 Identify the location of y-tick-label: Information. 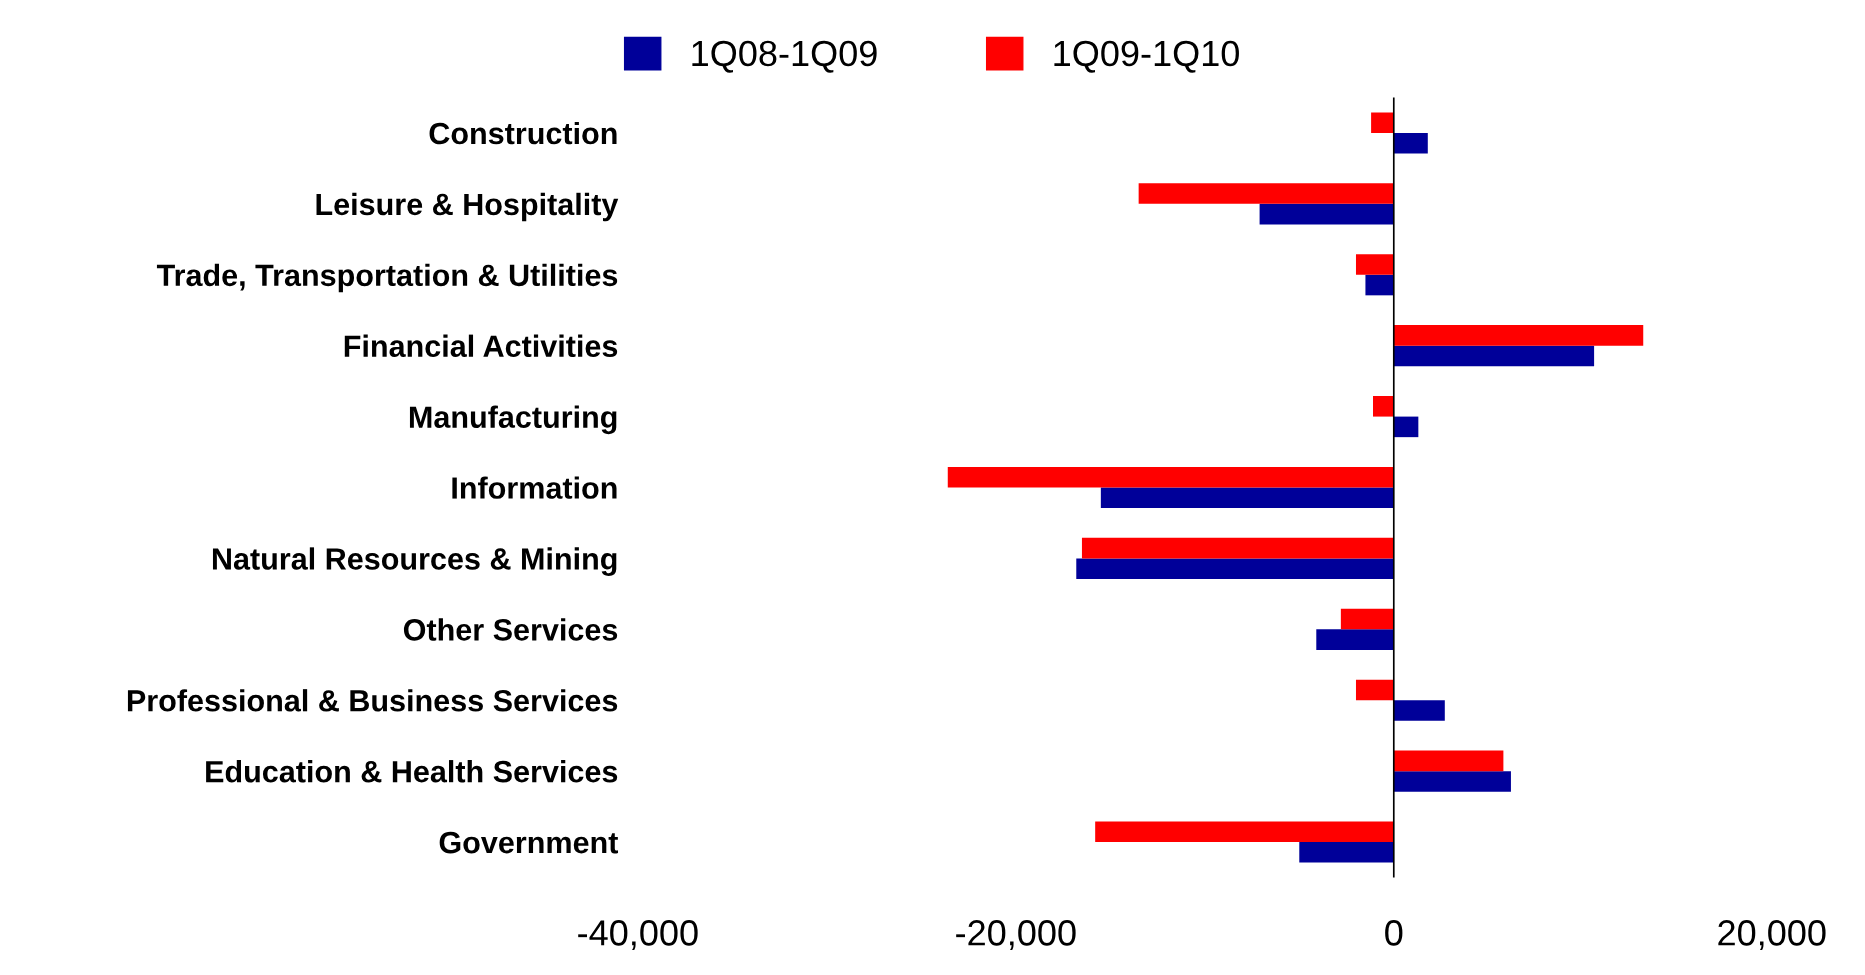
(534, 487).